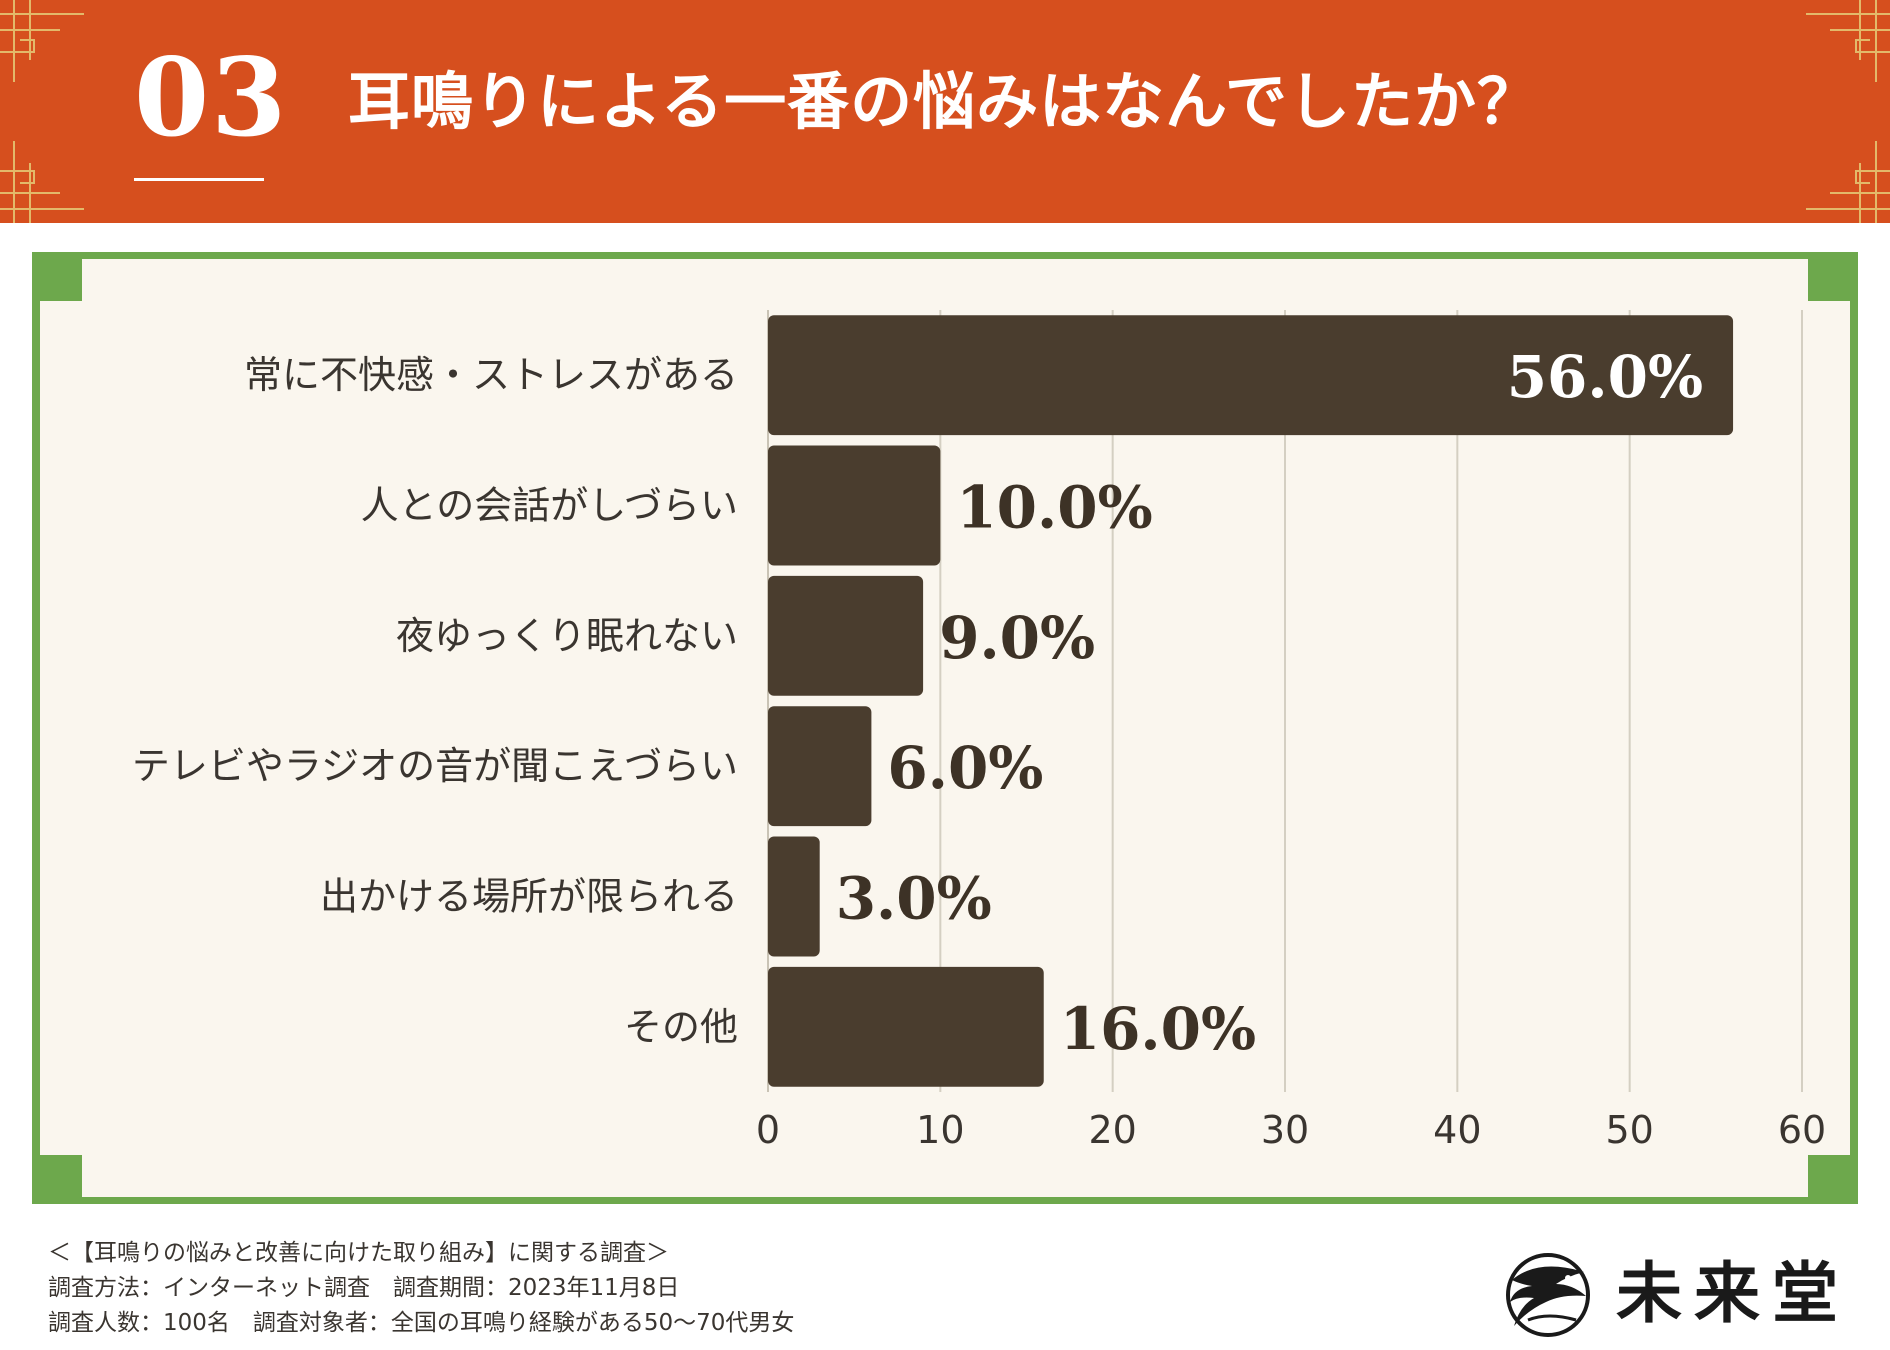 The height and width of the screenshot is (1350, 1890). What do you see at coordinates (1285, 1130) in the screenshot?
I see `x-tick-label: 30` at bounding box center [1285, 1130].